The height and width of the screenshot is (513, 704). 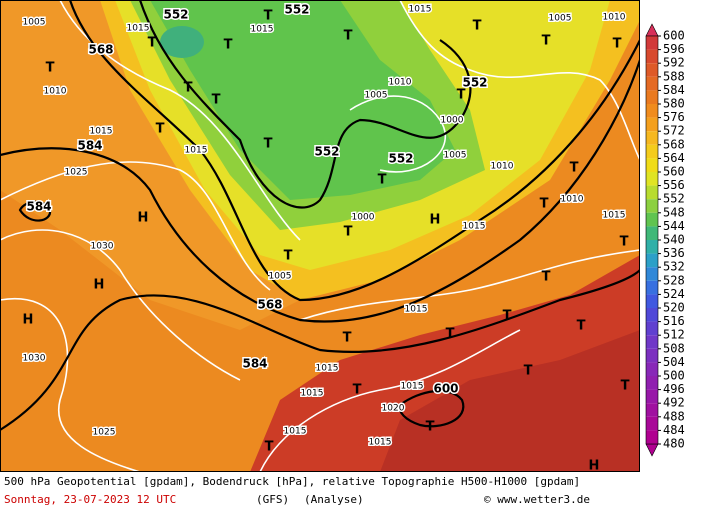 I want to click on legend-label: 560, so click(x=674, y=172).